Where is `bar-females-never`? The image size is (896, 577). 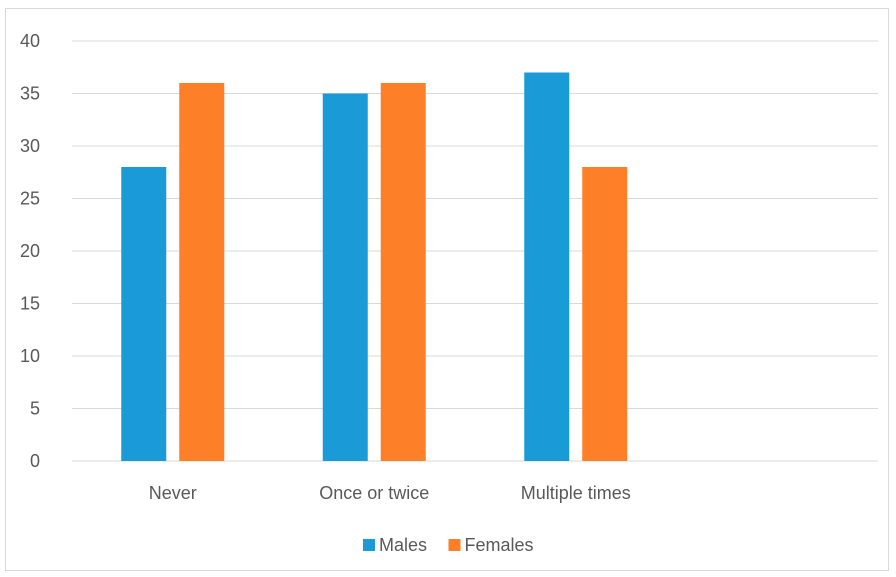
bar-females-never is located at coordinates (202, 272).